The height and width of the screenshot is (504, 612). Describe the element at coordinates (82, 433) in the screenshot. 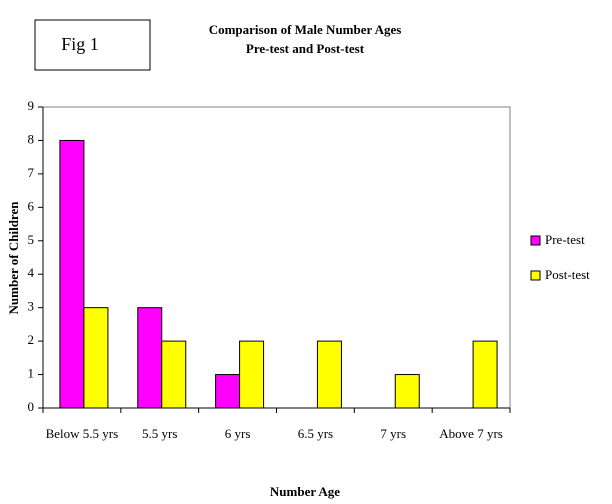

I see `x-tick-label: Below 5.5 yrs` at that location.